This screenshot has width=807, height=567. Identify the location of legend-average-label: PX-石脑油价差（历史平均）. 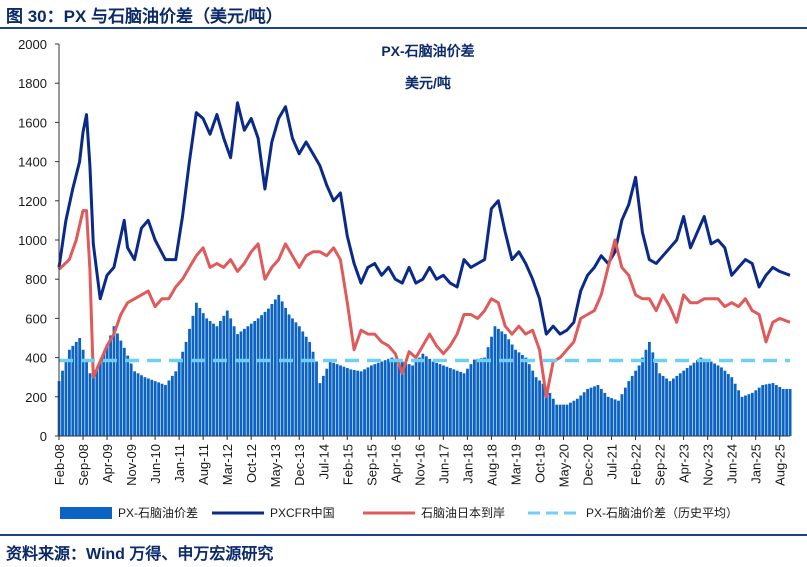
(662, 513).